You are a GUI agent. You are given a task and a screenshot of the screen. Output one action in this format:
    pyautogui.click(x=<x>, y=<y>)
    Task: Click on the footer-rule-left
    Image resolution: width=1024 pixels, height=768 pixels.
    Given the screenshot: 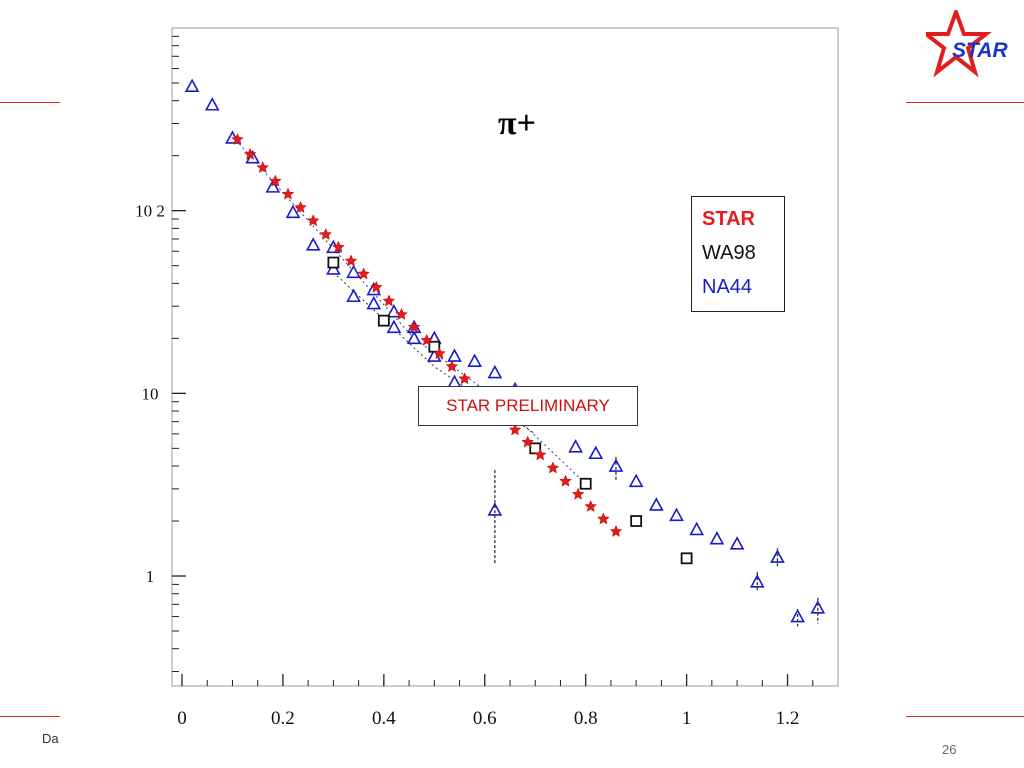 What is the action you would take?
    pyautogui.click(x=30, y=716)
    